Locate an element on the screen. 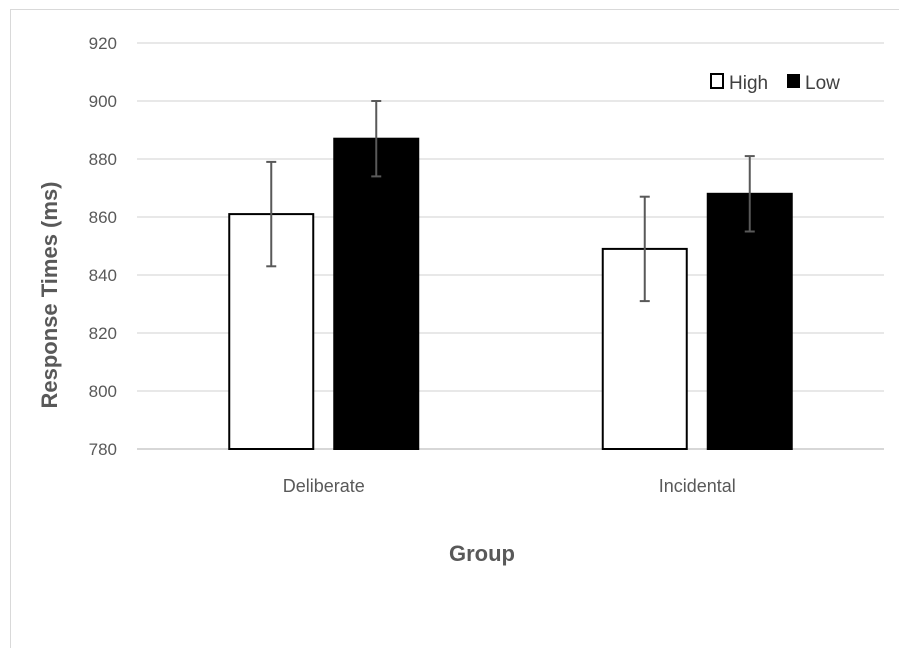 Image resolution: width=900 pixels, height=649 pixels. y-axis-title: Response Times (ms) is located at coordinates (49, 294).